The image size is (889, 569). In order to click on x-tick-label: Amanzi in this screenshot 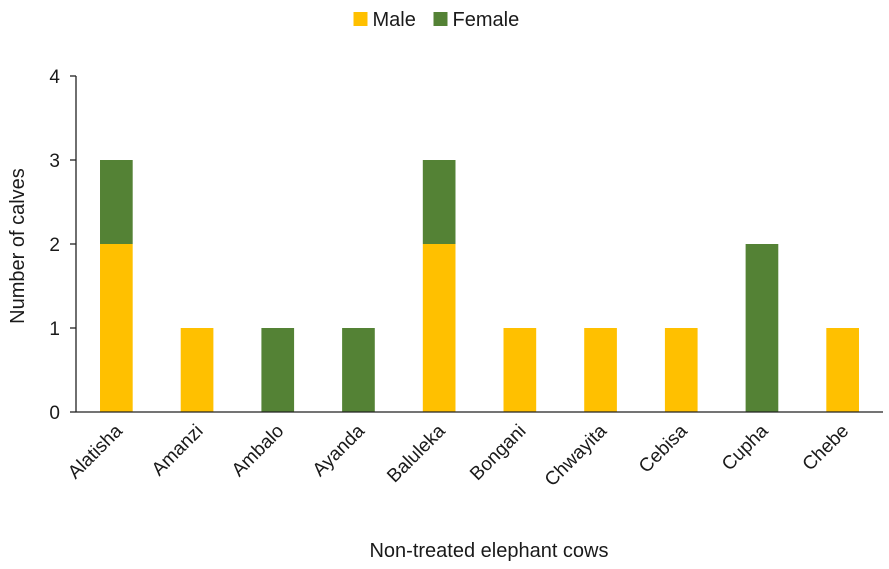, I will do `click(178, 451)`.